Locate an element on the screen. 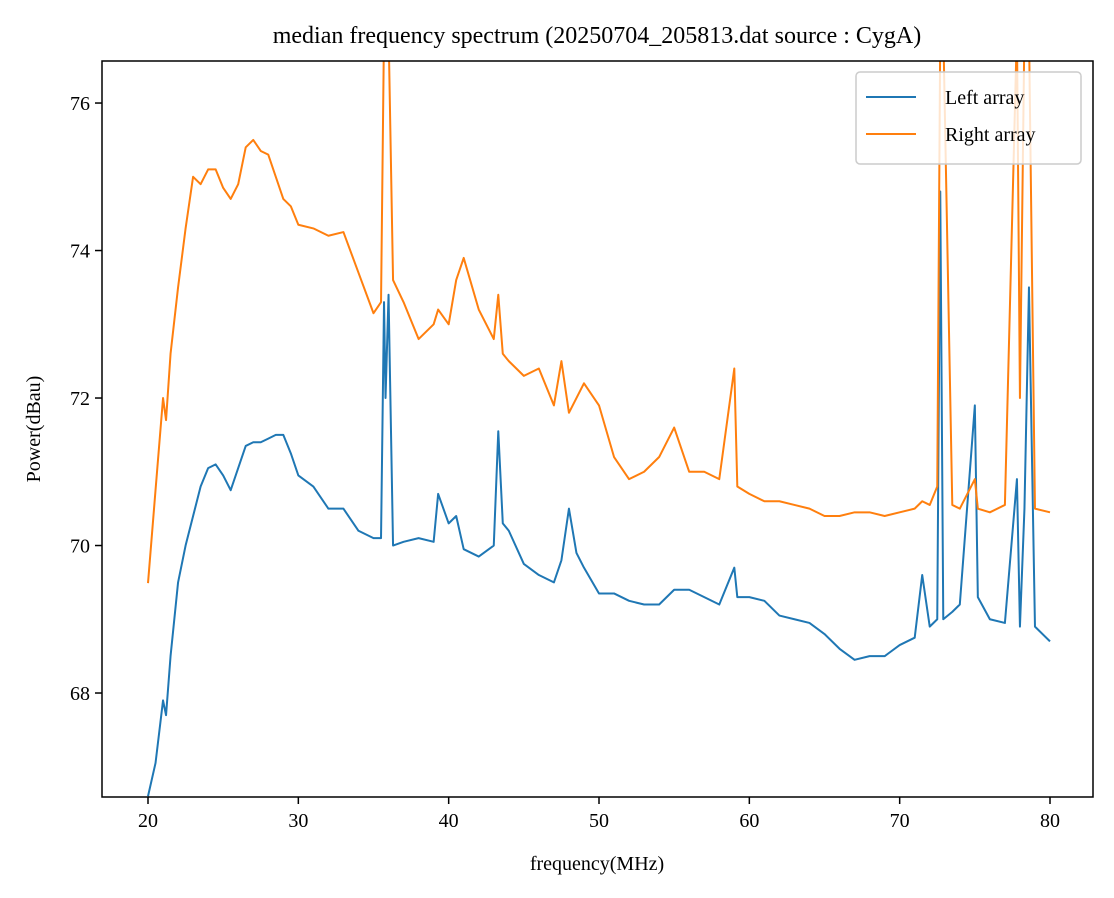  x-tick-label: 20 is located at coordinates (148, 821).